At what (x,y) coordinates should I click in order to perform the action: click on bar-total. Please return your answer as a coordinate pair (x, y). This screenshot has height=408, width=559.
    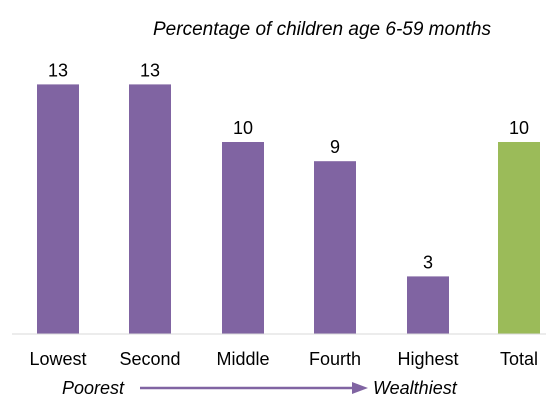
    Looking at the image, I should click on (519, 238).